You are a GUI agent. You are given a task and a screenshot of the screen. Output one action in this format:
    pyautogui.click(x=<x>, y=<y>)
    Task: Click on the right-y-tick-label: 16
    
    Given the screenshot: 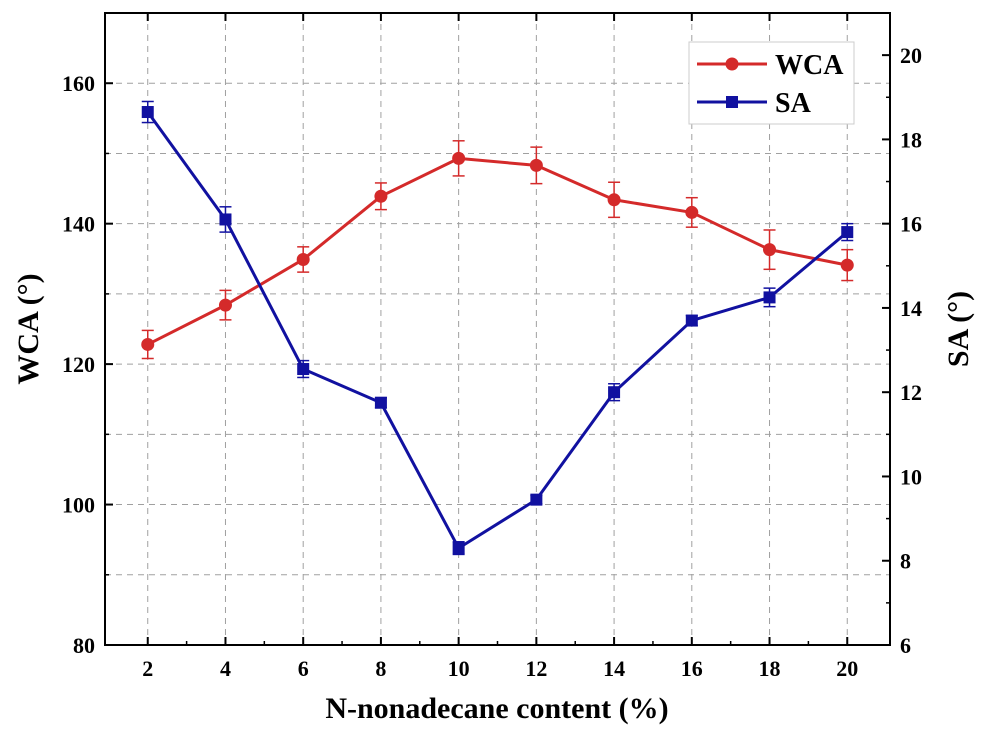 What is the action you would take?
    pyautogui.click(x=911, y=224)
    